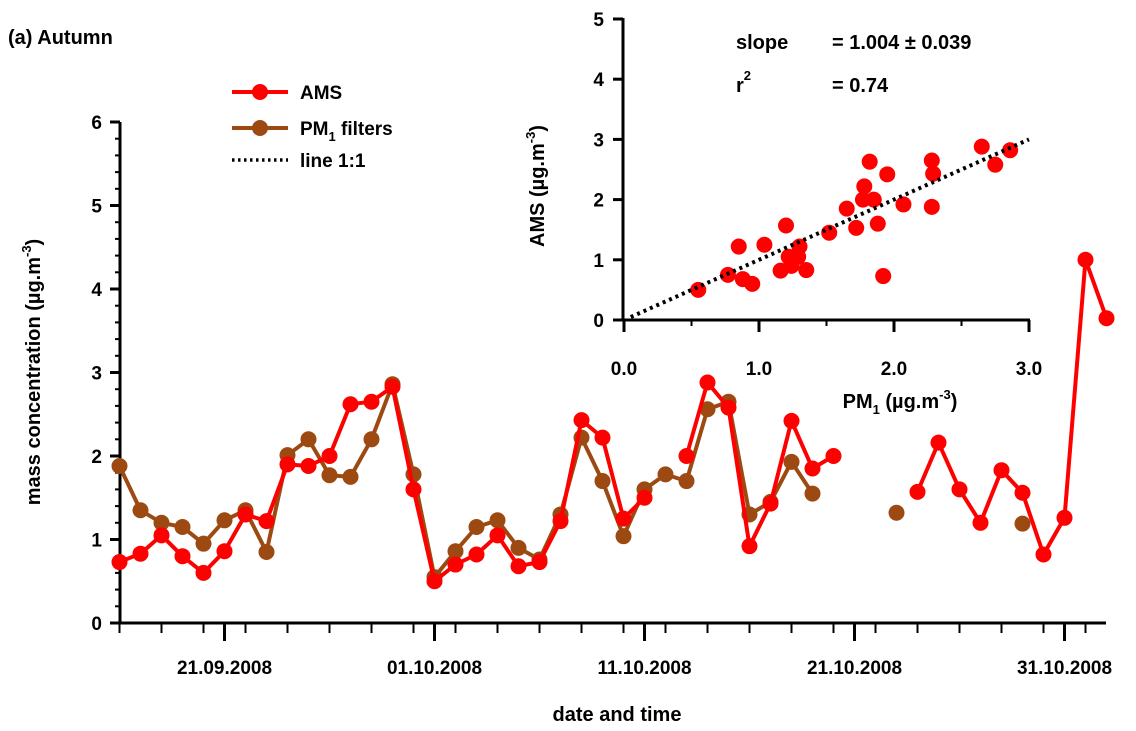 The image size is (1136, 731). I want to click on inset-x-label-end: ), so click(954, 402).